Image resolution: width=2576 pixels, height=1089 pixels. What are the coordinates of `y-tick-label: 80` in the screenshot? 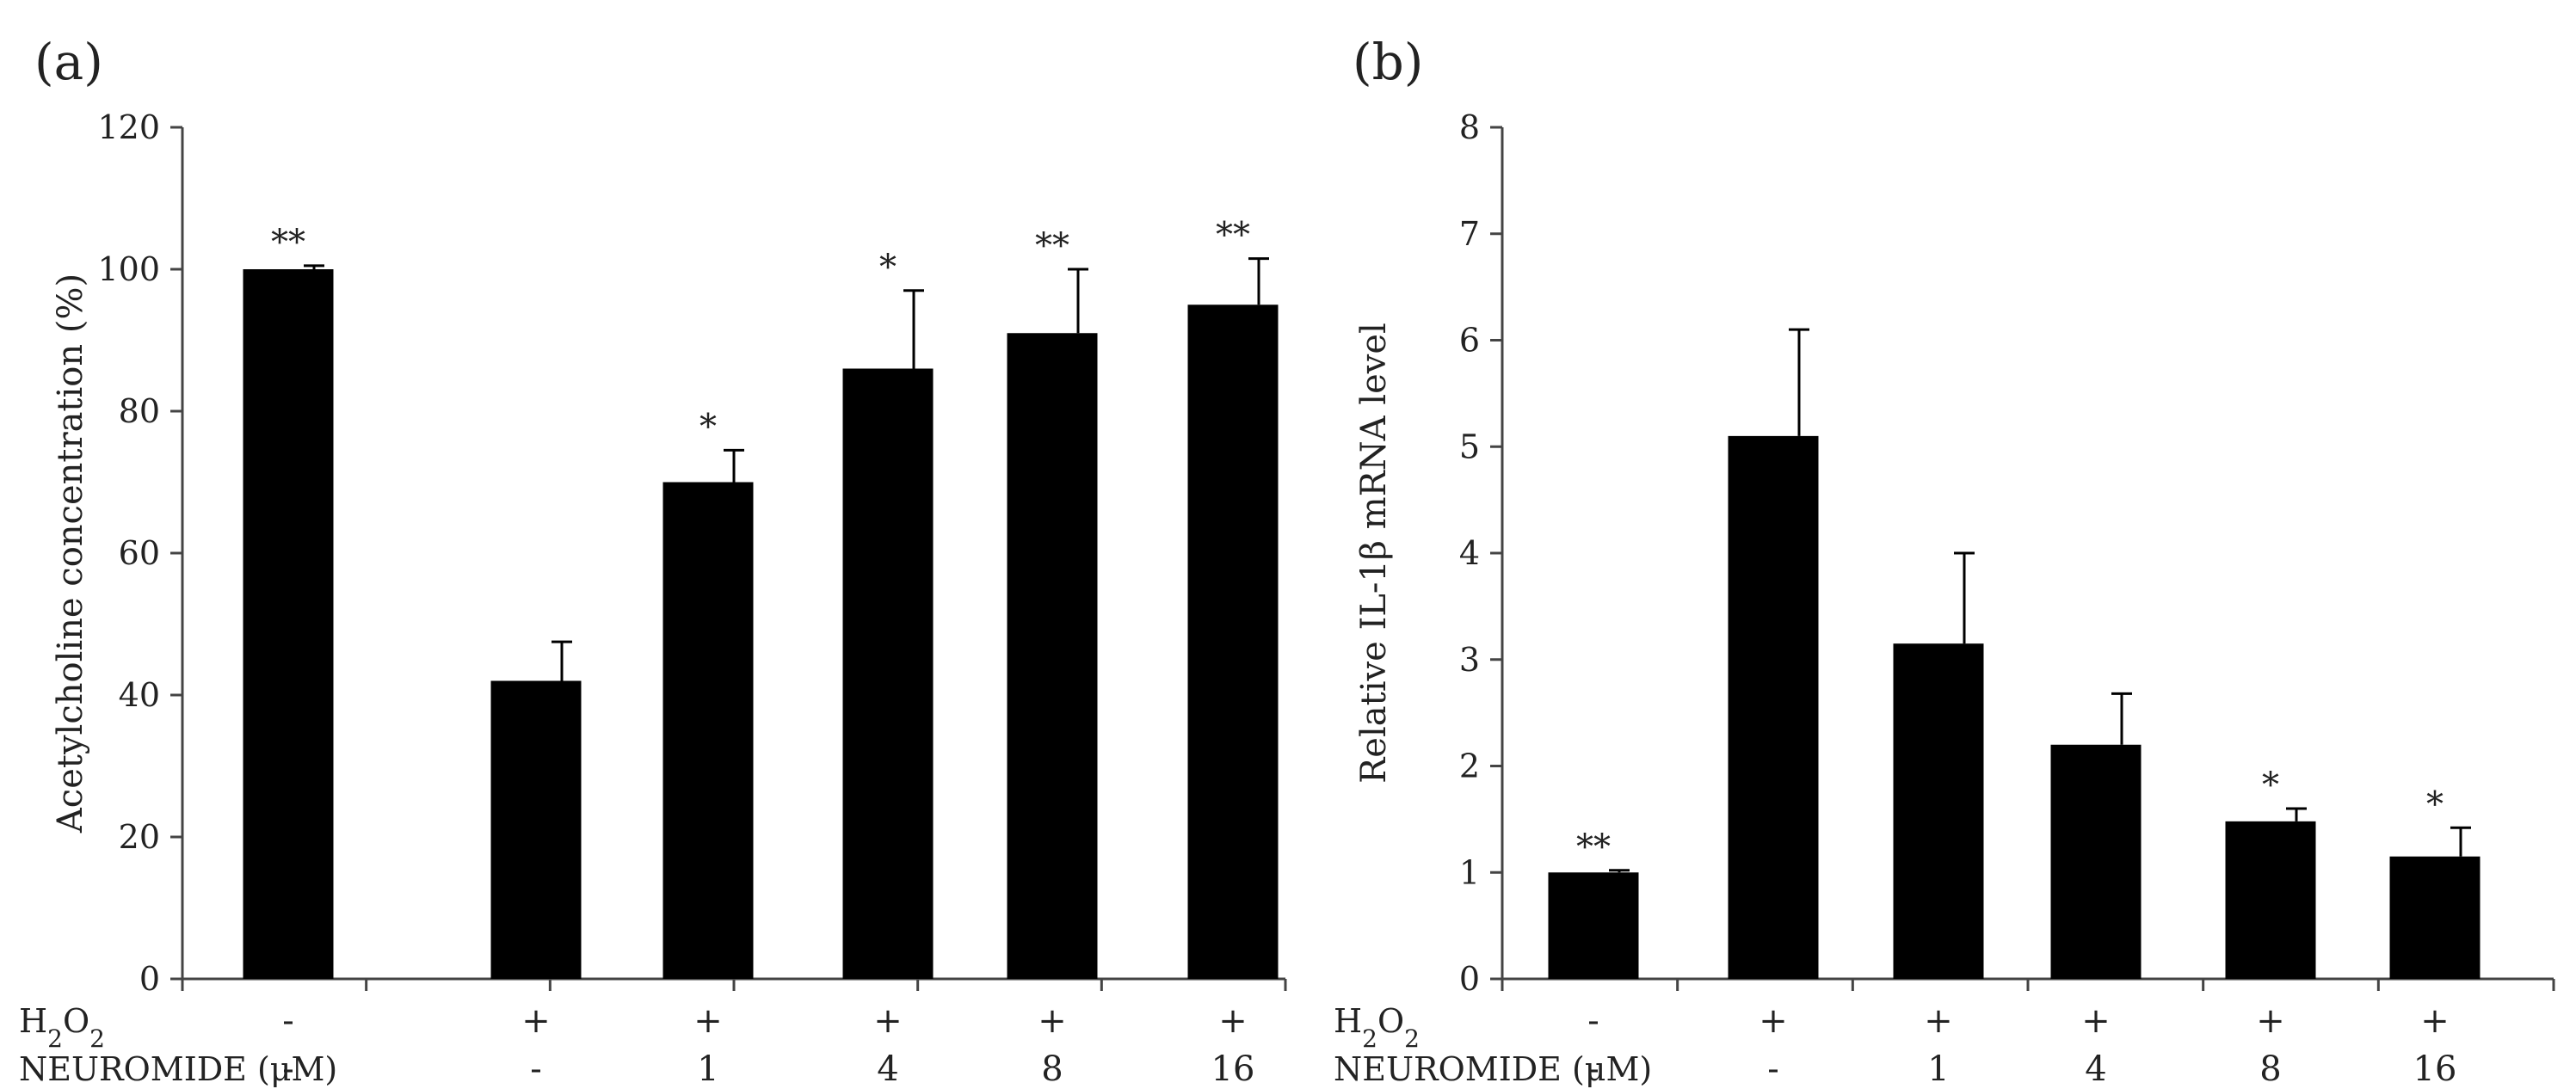 It's located at (139, 411).